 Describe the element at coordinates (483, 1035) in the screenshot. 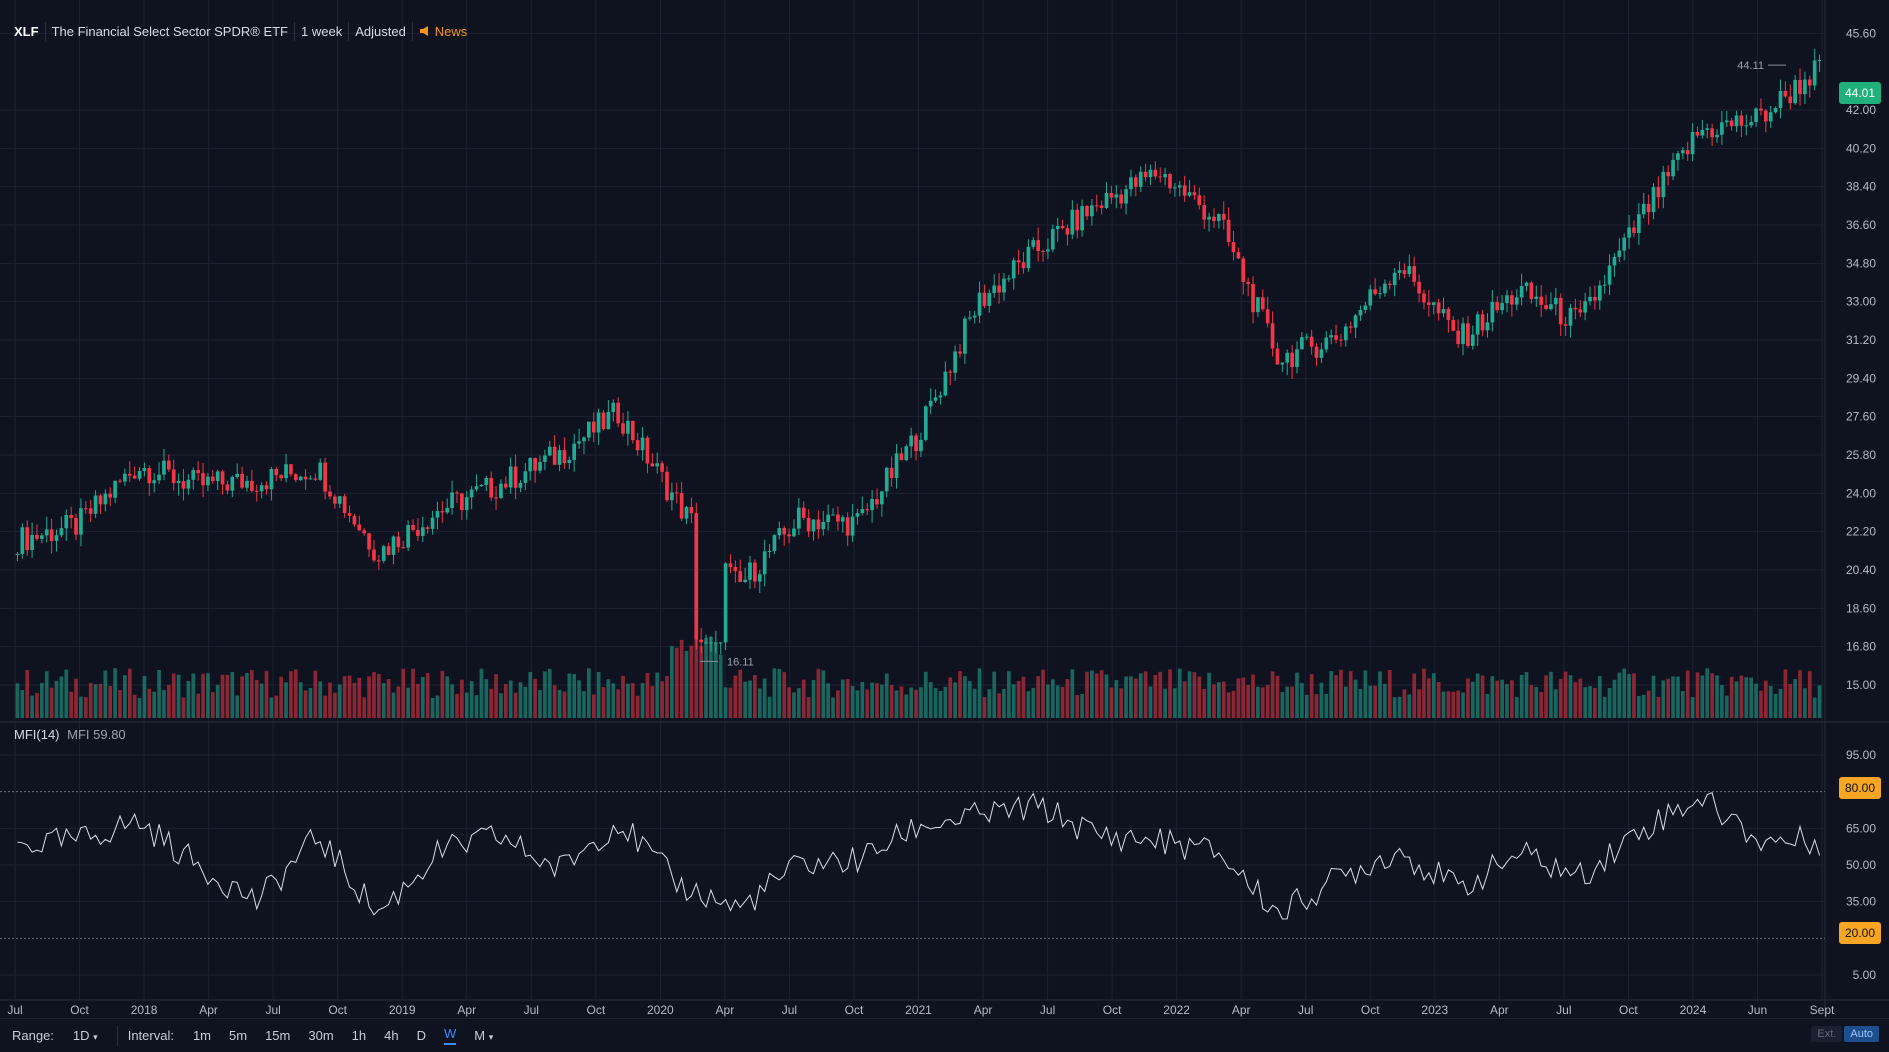

I see `interval-m: M ▾` at that location.